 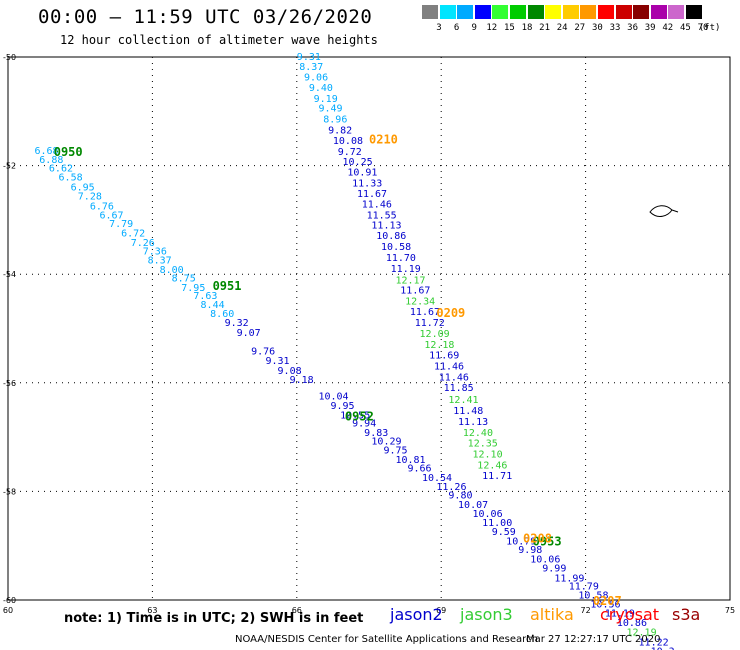 I want to click on wave-height-value: 12.46, so click(x=492, y=465).